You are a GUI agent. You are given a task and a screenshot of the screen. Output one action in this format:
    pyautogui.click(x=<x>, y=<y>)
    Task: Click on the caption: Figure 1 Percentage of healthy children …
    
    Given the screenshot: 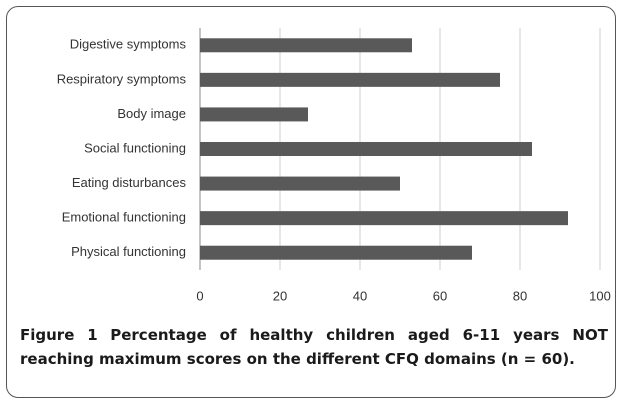 What is the action you would take?
    pyautogui.click(x=314, y=347)
    